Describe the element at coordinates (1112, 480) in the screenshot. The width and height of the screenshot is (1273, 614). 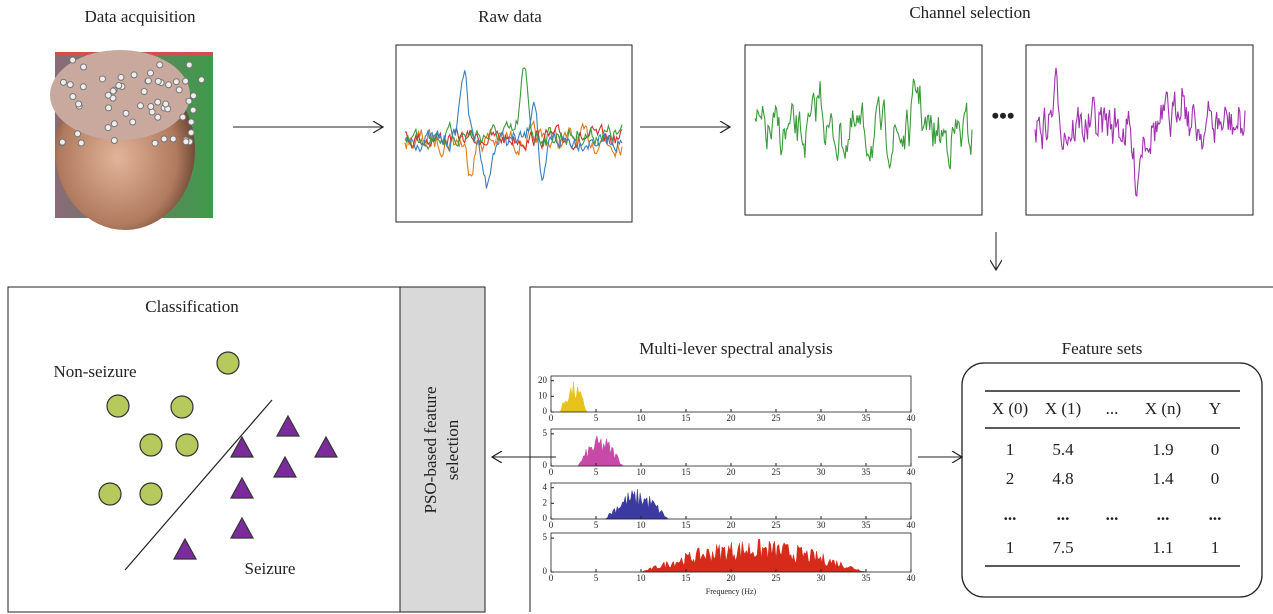
I see `table-box` at that location.